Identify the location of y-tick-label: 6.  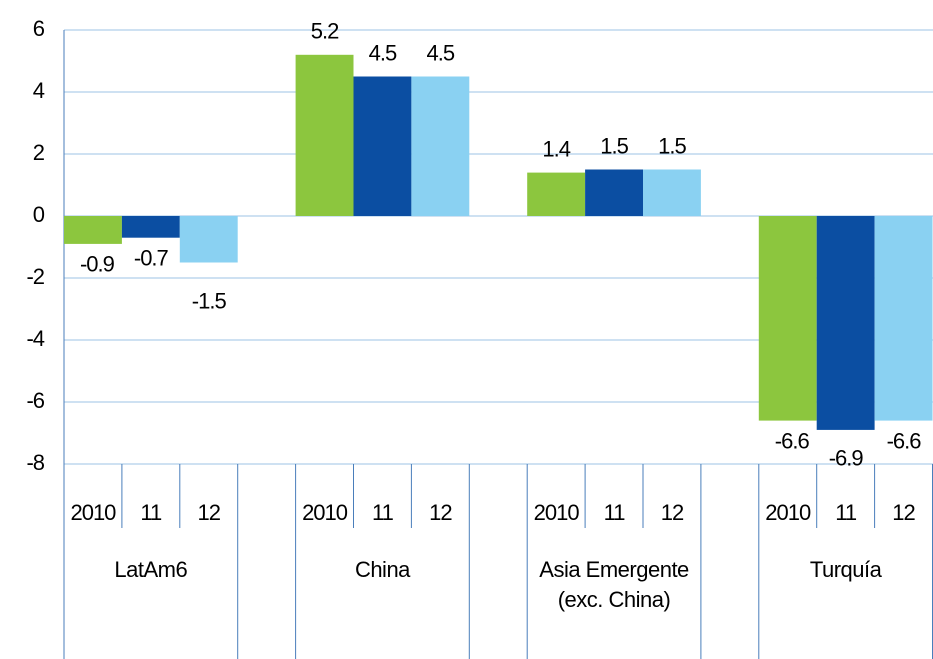
(39, 28).